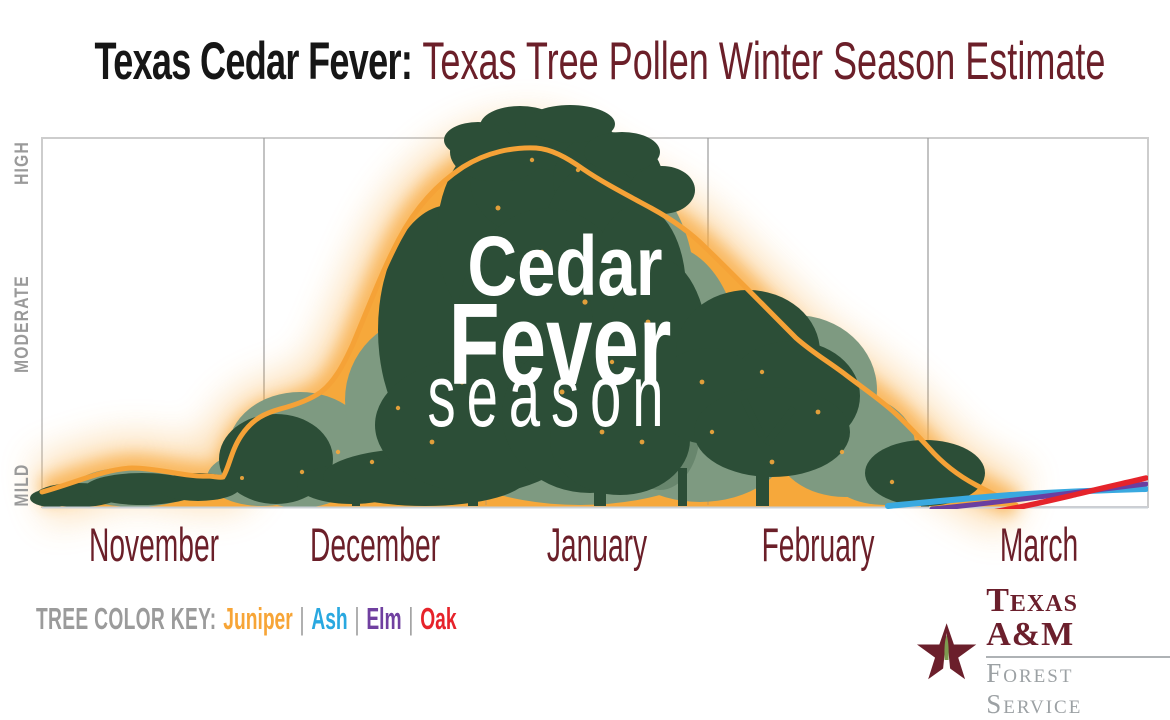 This screenshot has height=720, width=1170. Describe the element at coordinates (946, 651) in the screenshot. I see `star-tree-icon` at that location.